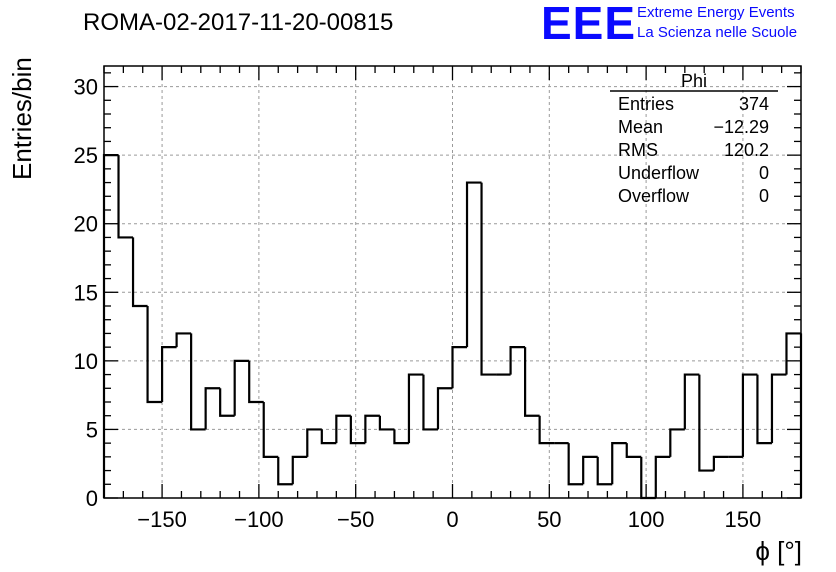 This screenshot has height=572, width=836. What do you see at coordinates (754, 104) in the screenshot?
I see `stats-row-value: 374` at bounding box center [754, 104].